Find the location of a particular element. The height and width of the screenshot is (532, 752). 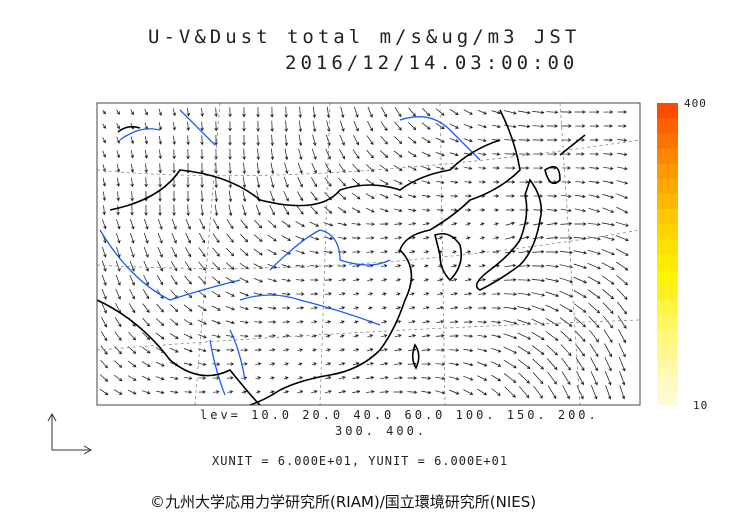

chart-title: U-V&Dust total m/s&ug/m3 JST is located at coordinates (364, 37).